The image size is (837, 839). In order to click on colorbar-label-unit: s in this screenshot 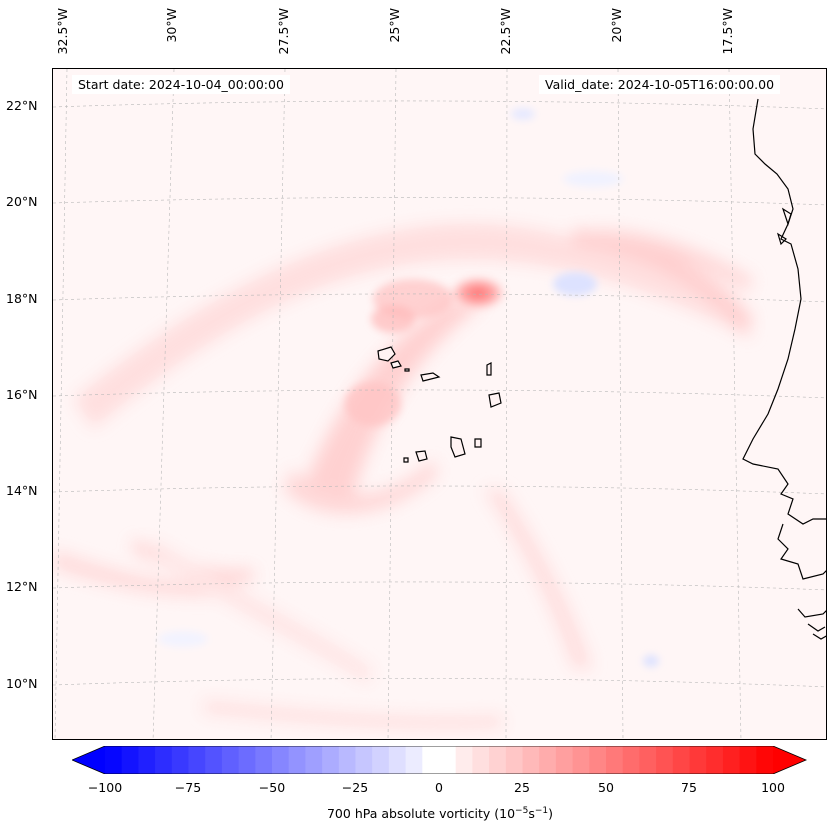, I will do `click(531, 814)`.